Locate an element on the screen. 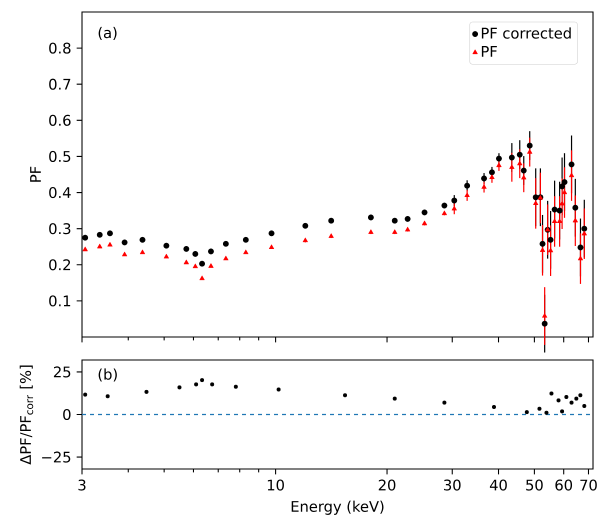 The width and height of the screenshot is (602, 518). y-tick-label: 0.7 is located at coordinates (59, 84).